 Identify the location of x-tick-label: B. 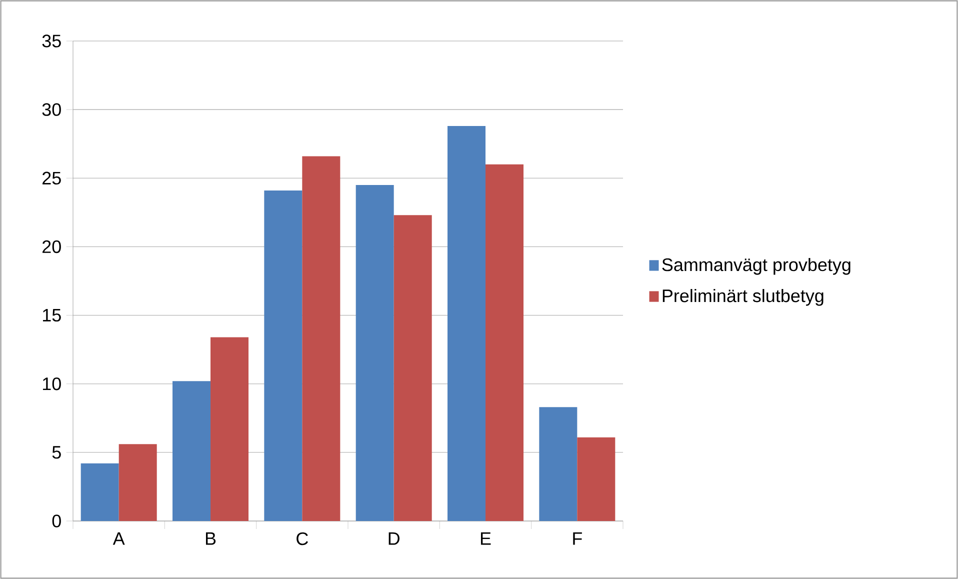
(211, 538).